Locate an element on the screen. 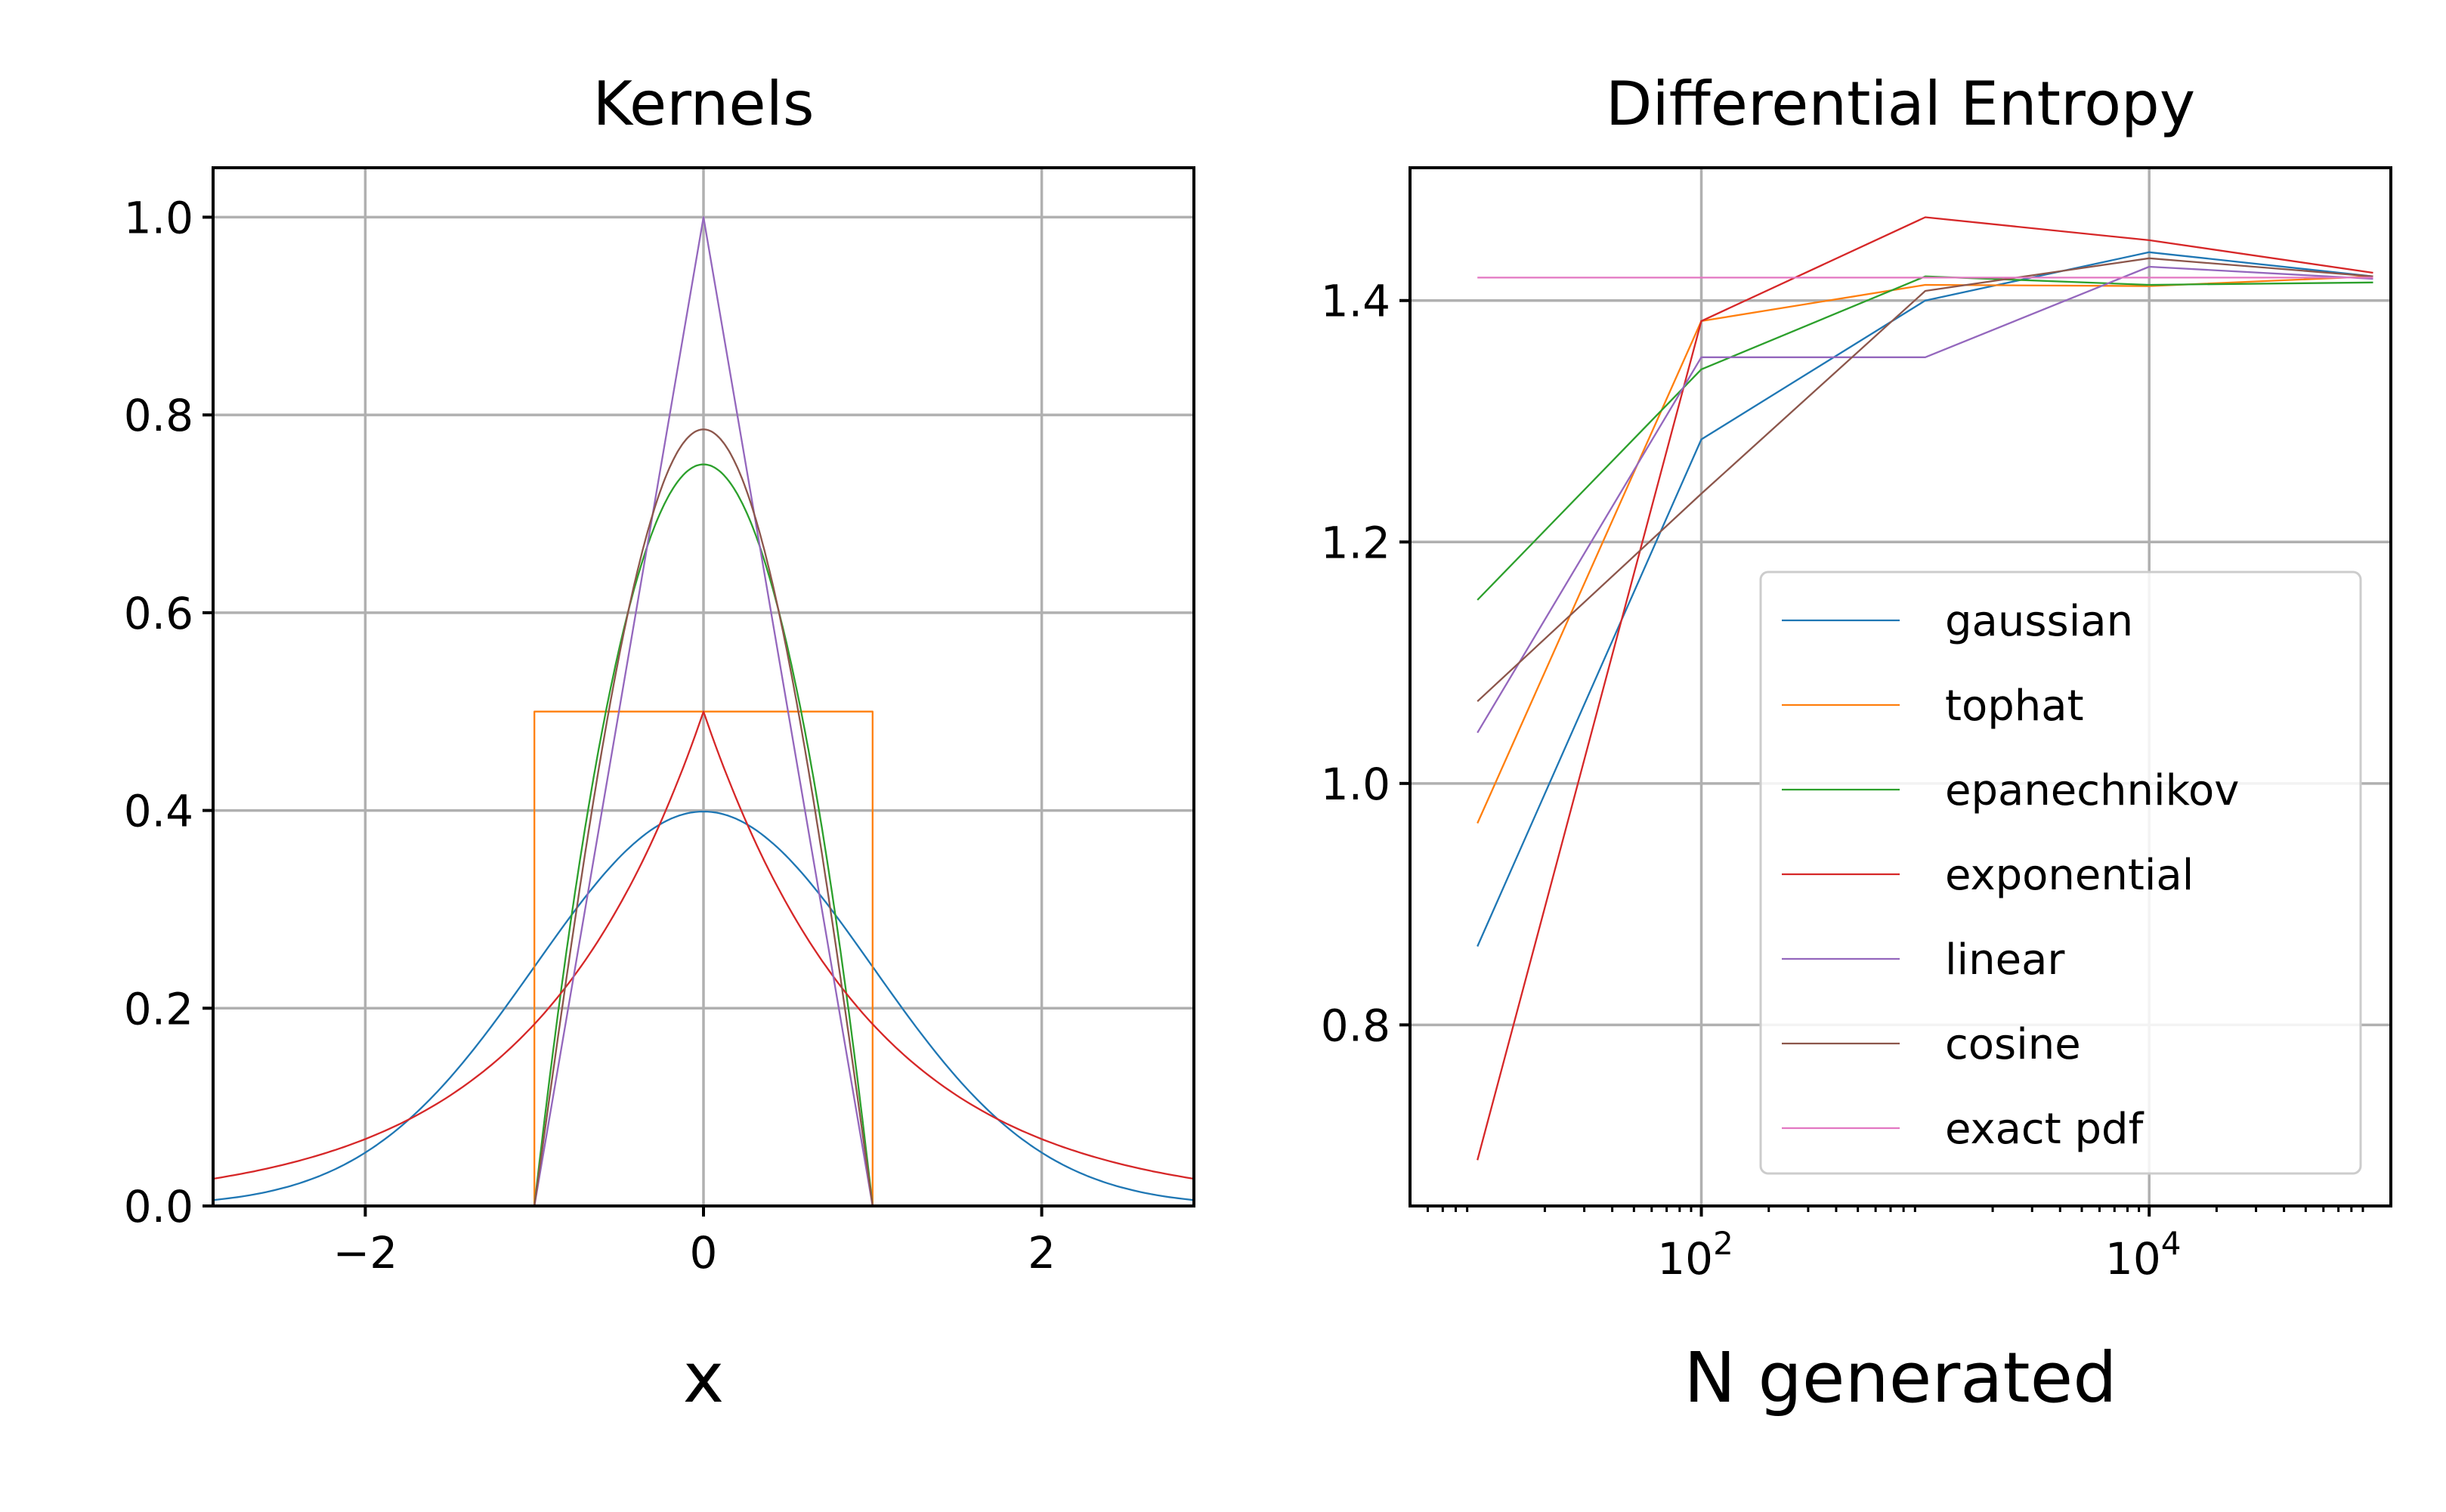 This screenshot has width=2446, height=1512. entropy-y-tick-label: 1.0 is located at coordinates (1355, 784).